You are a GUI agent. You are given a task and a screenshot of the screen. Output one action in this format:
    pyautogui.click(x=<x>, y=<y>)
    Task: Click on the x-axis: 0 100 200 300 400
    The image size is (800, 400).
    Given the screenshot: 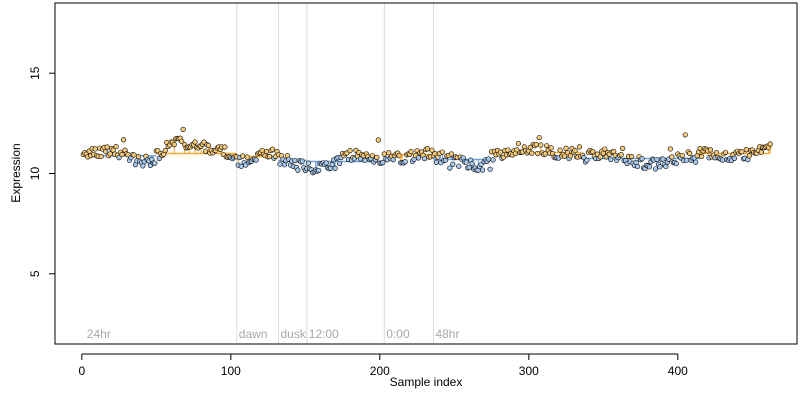 What is the action you would take?
    pyautogui.click(x=383, y=365)
    